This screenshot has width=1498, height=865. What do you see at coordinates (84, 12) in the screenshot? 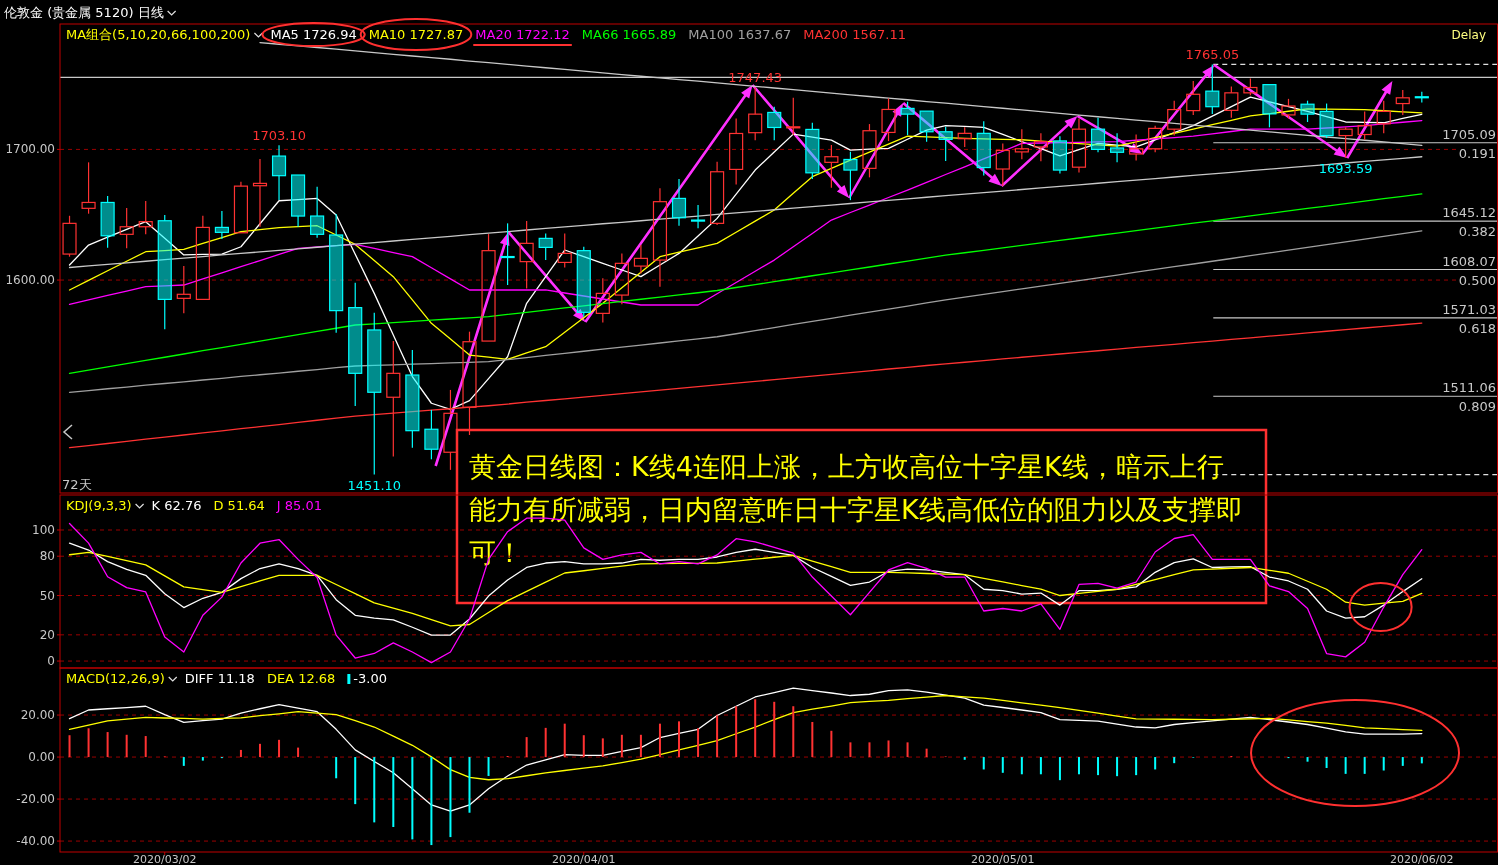
I see `chart-title: 伦敦金 (贵金属 5120) 日线` at bounding box center [84, 12].